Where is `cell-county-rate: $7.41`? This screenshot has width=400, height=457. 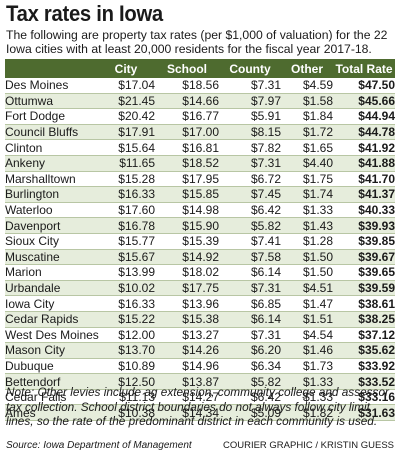 cell-county-rate: $7.41 is located at coordinates (250, 241).